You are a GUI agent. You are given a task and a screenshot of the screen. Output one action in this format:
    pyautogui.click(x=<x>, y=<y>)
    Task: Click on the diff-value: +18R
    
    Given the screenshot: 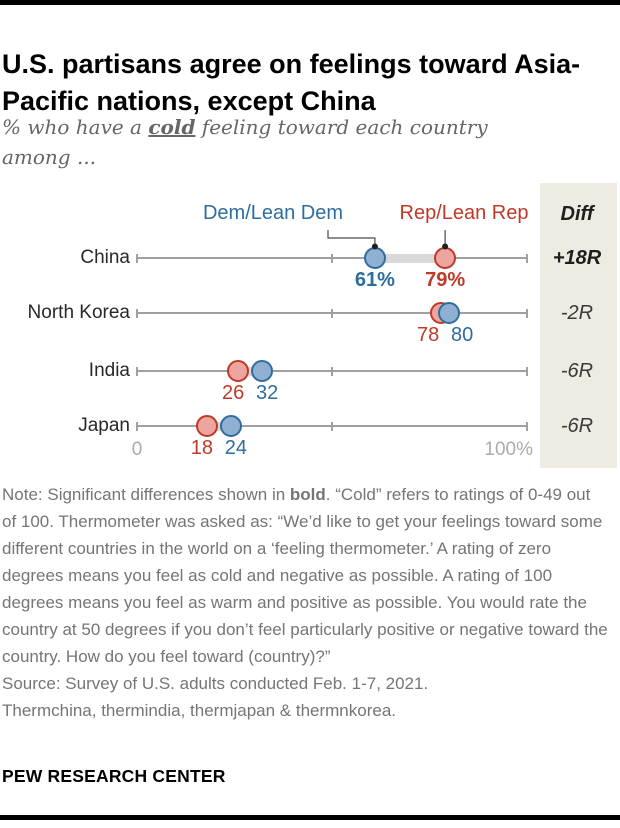 What is the action you would take?
    pyautogui.click(x=577, y=258)
    